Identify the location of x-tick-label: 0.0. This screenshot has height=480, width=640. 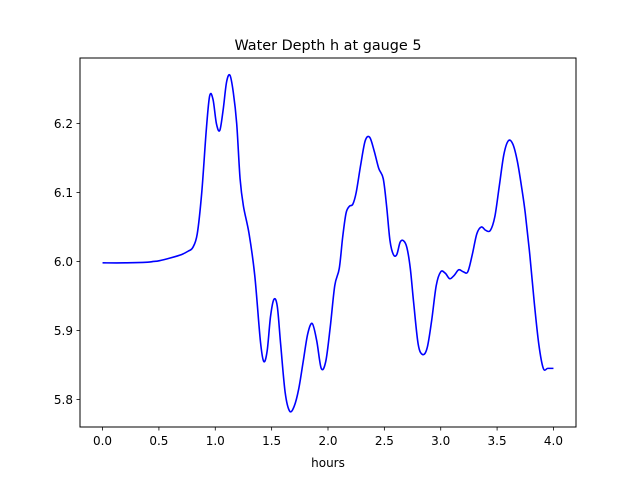
(102, 441).